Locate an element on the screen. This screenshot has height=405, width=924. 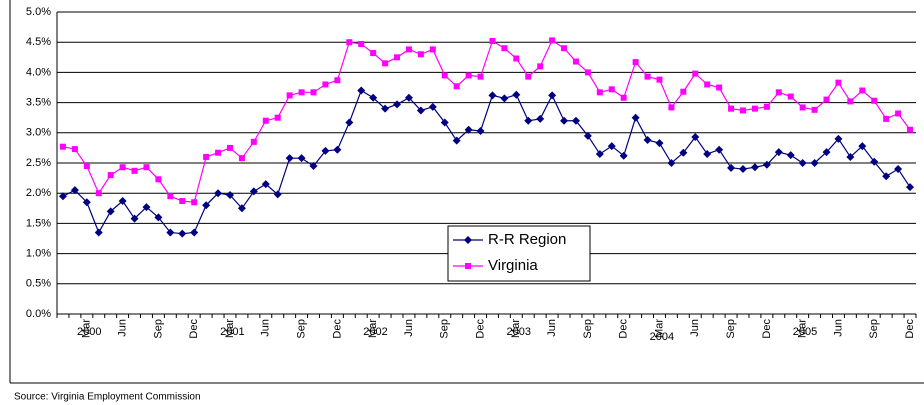
y-tick-label: 0.5% is located at coordinates (38, 284).